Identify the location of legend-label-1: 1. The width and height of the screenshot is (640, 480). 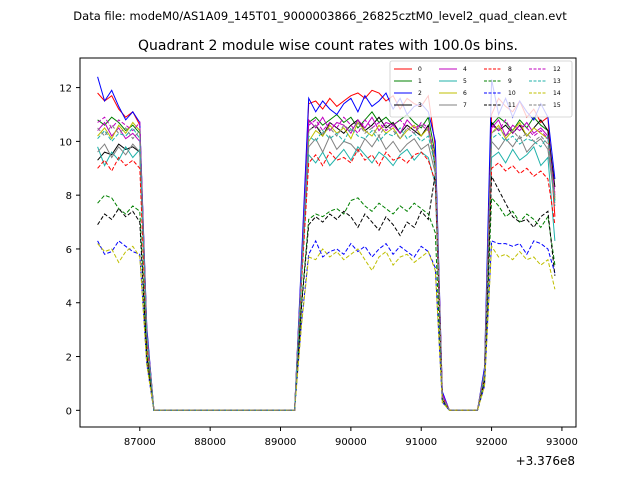
(420, 81).